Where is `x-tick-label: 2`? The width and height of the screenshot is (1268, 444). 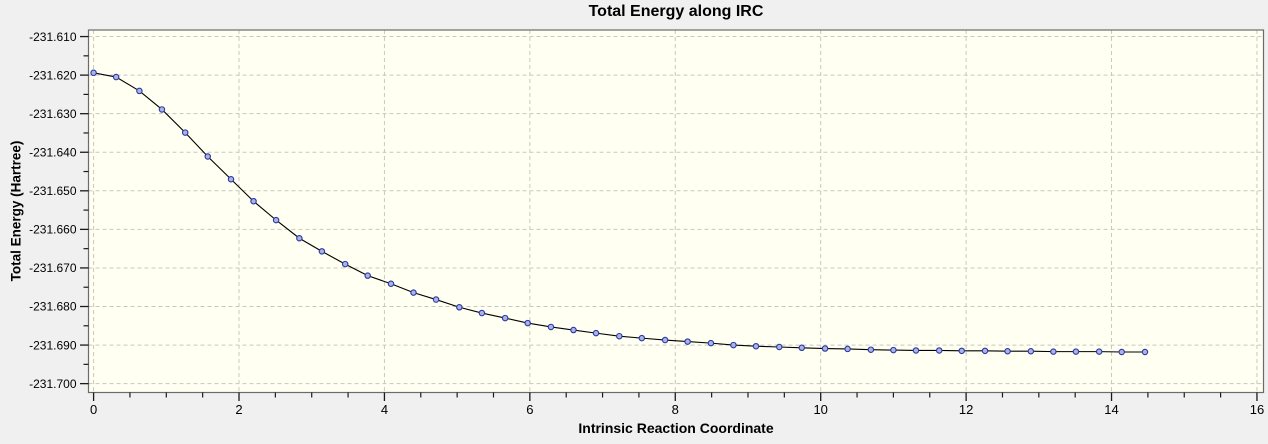
x-tick-label: 2 is located at coordinates (238, 409).